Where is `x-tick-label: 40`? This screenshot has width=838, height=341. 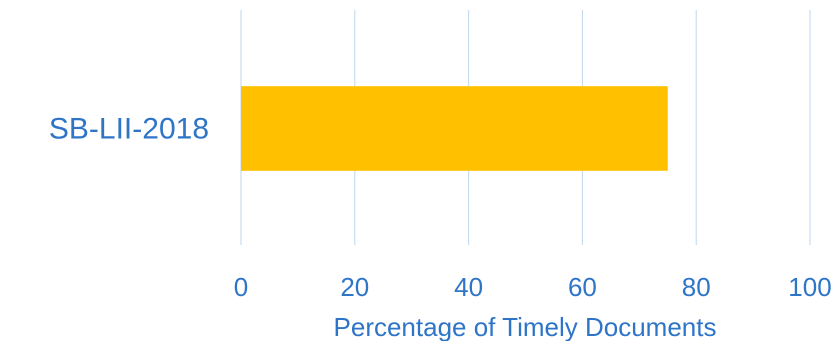
x-tick-label: 40 is located at coordinates (468, 287).